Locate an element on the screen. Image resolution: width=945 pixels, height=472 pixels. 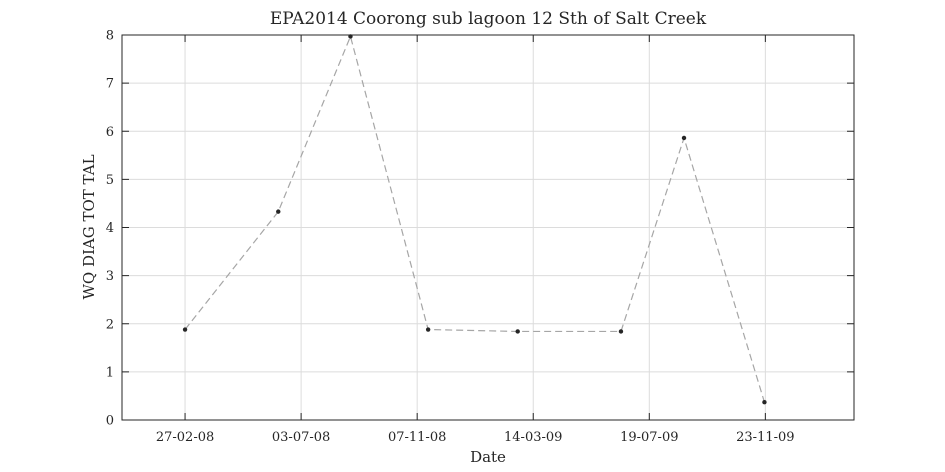
x-tick-label: 23-11-09 is located at coordinates (765, 437).